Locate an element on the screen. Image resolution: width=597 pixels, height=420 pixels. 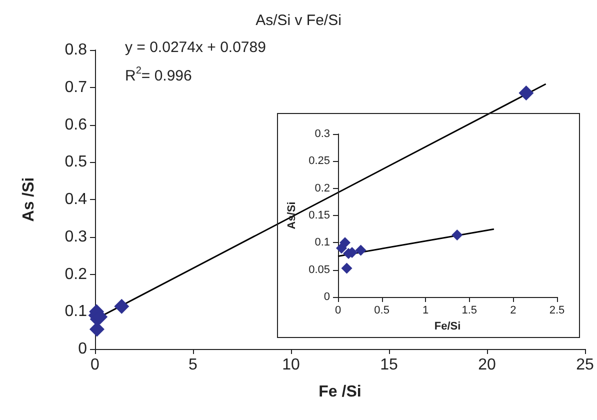
x-axis-title: Fe /Si is located at coordinates (340, 392).